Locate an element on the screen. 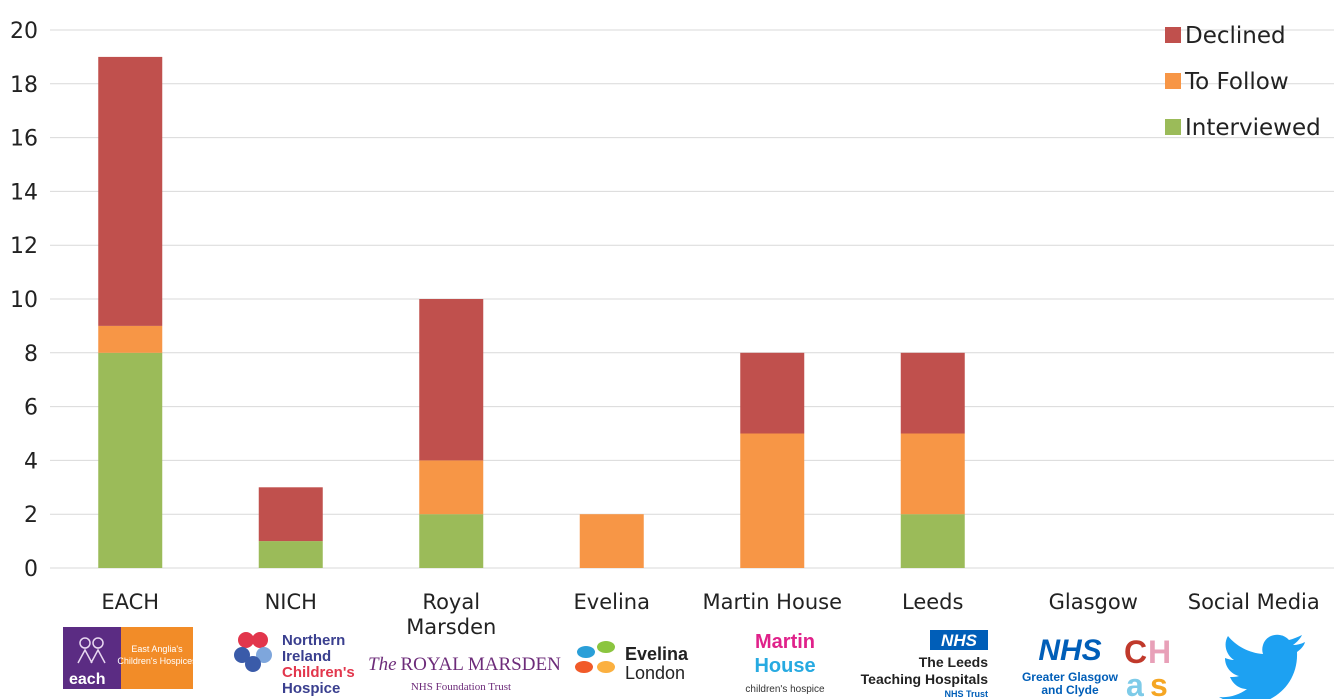 The image size is (1334, 699). glasgow-nhs: NHS is located at coordinates (1069, 650).